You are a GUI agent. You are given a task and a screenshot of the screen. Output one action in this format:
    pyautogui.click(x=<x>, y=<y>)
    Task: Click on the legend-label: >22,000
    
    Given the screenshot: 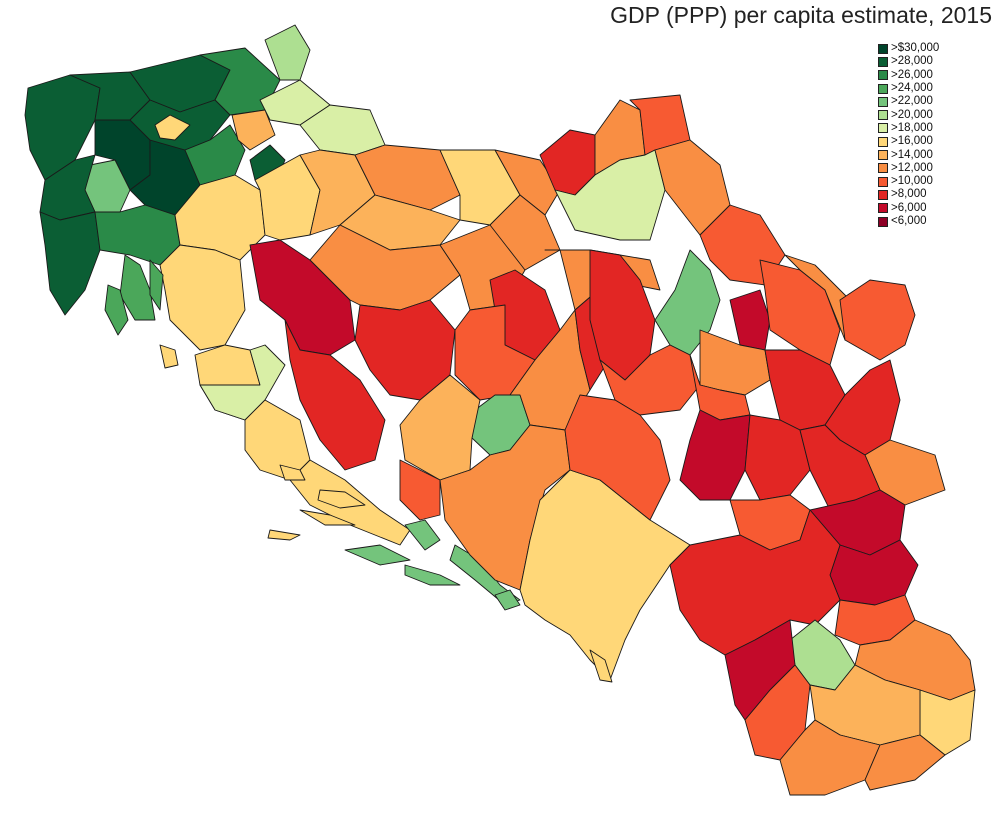 What is the action you would take?
    pyautogui.click(x=912, y=101)
    